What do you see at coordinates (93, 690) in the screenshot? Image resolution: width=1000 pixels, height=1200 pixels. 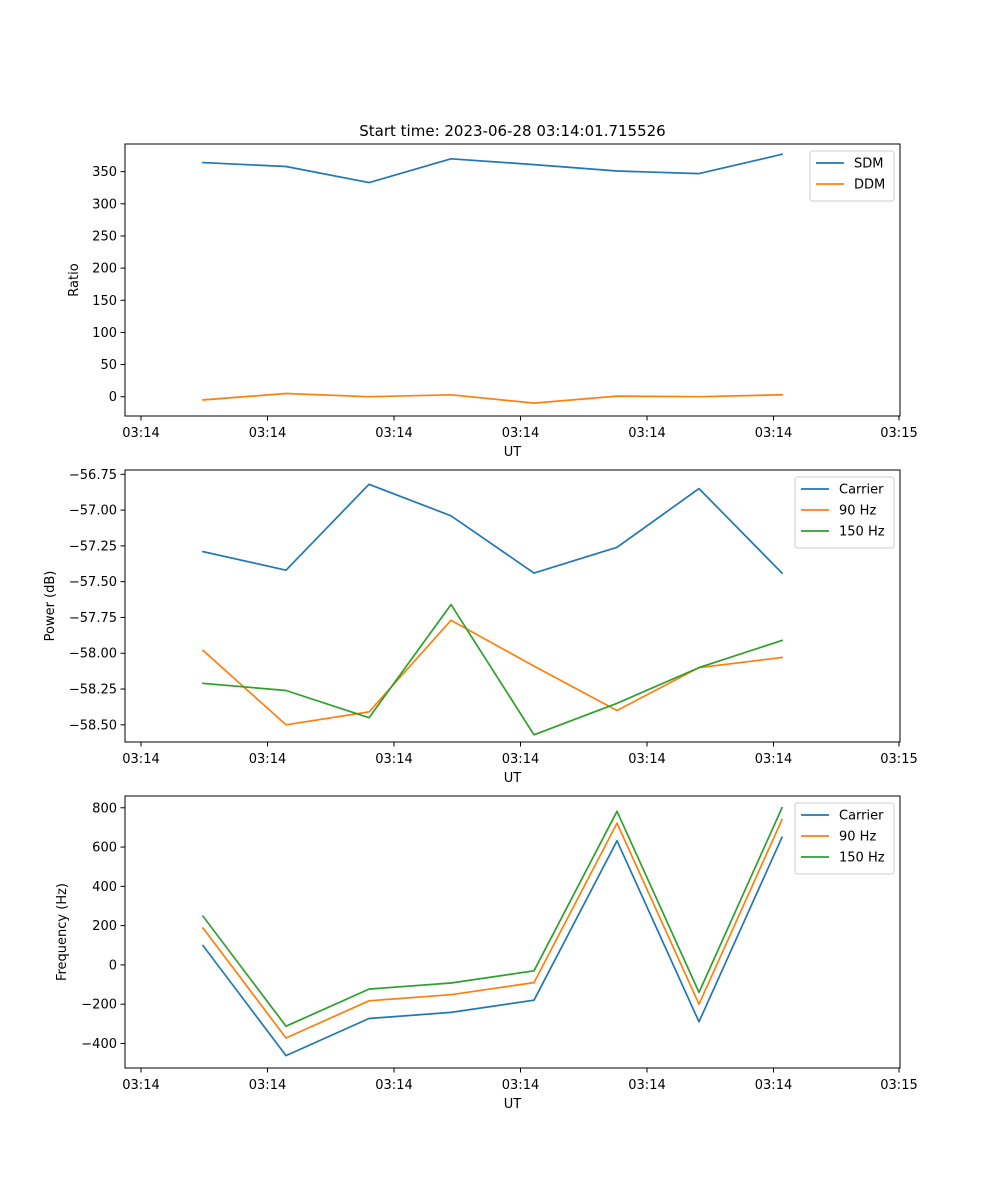 I see `y-tick-label: −58.25` at bounding box center [93, 690].